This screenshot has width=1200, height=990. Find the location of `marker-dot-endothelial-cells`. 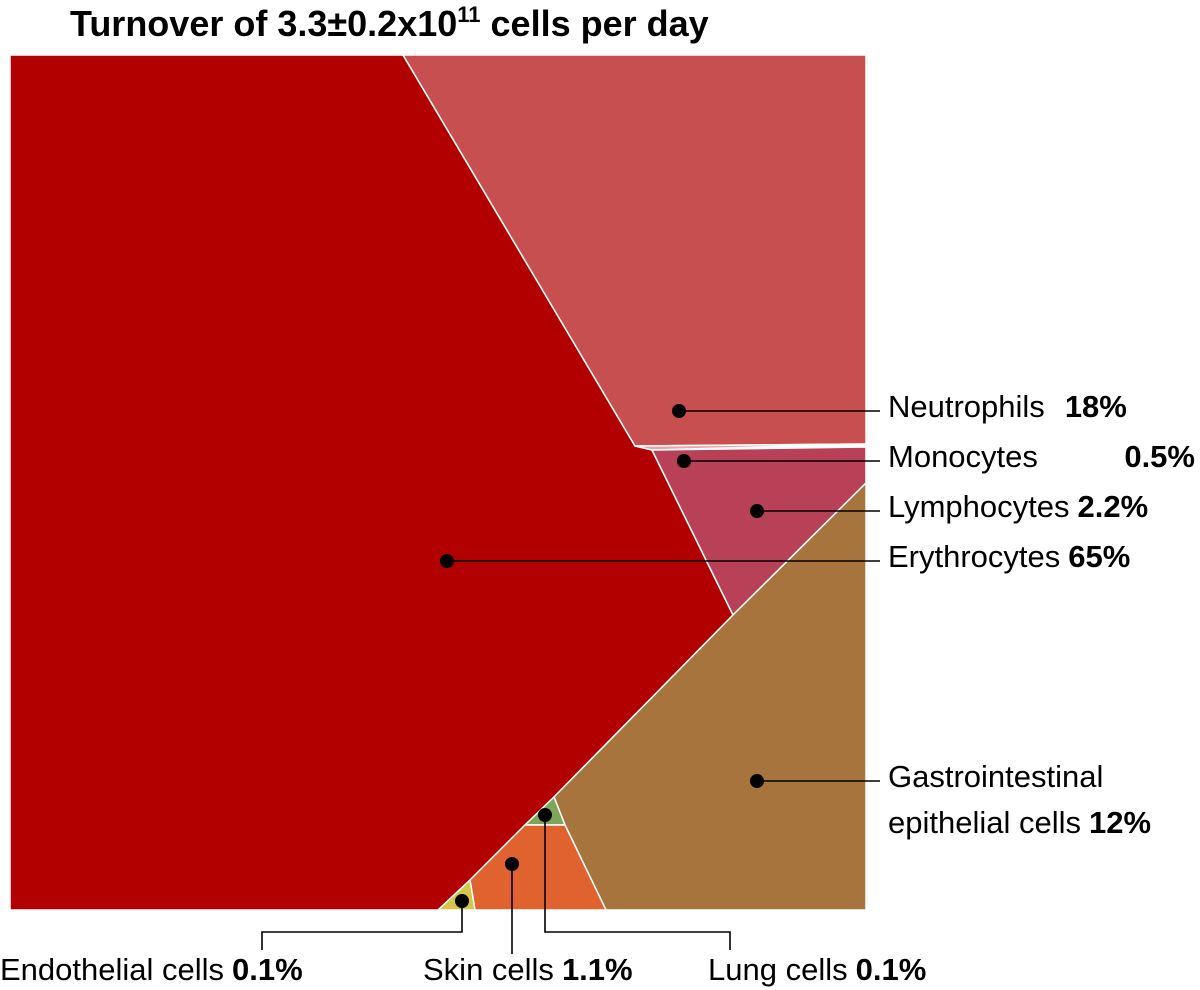

marker-dot-endothelial-cells is located at coordinates (462, 901).